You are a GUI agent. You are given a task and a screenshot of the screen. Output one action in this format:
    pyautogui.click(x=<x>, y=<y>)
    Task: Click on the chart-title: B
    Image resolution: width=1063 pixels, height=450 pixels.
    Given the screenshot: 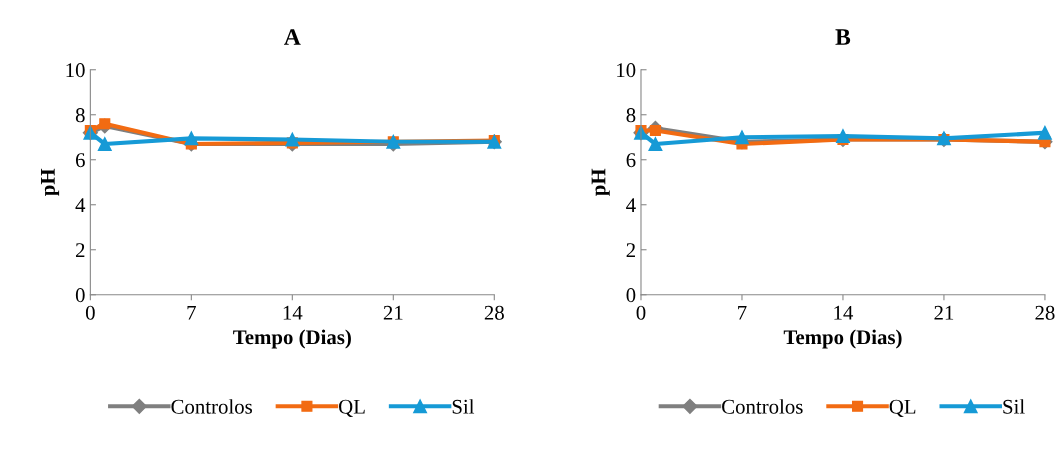 What is the action you would take?
    pyautogui.click(x=843, y=37)
    